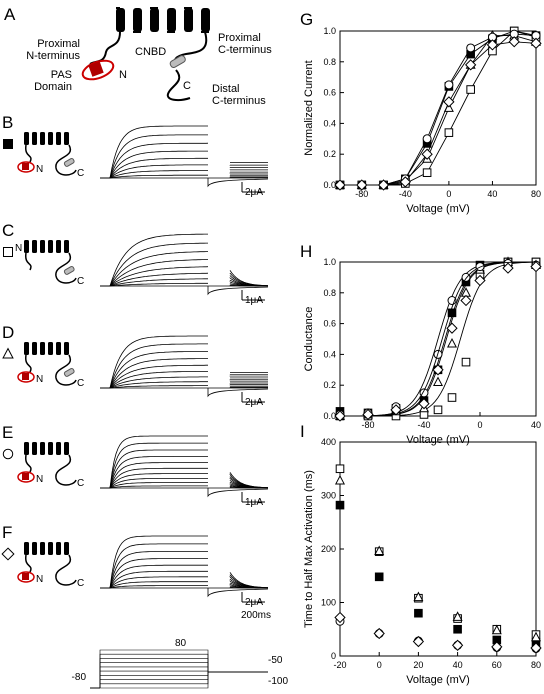 This screenshot has height=694, width=544. Describe the element at coordinates (98, 70) in the screenshot. I see `pas-domain-outline` at that location.